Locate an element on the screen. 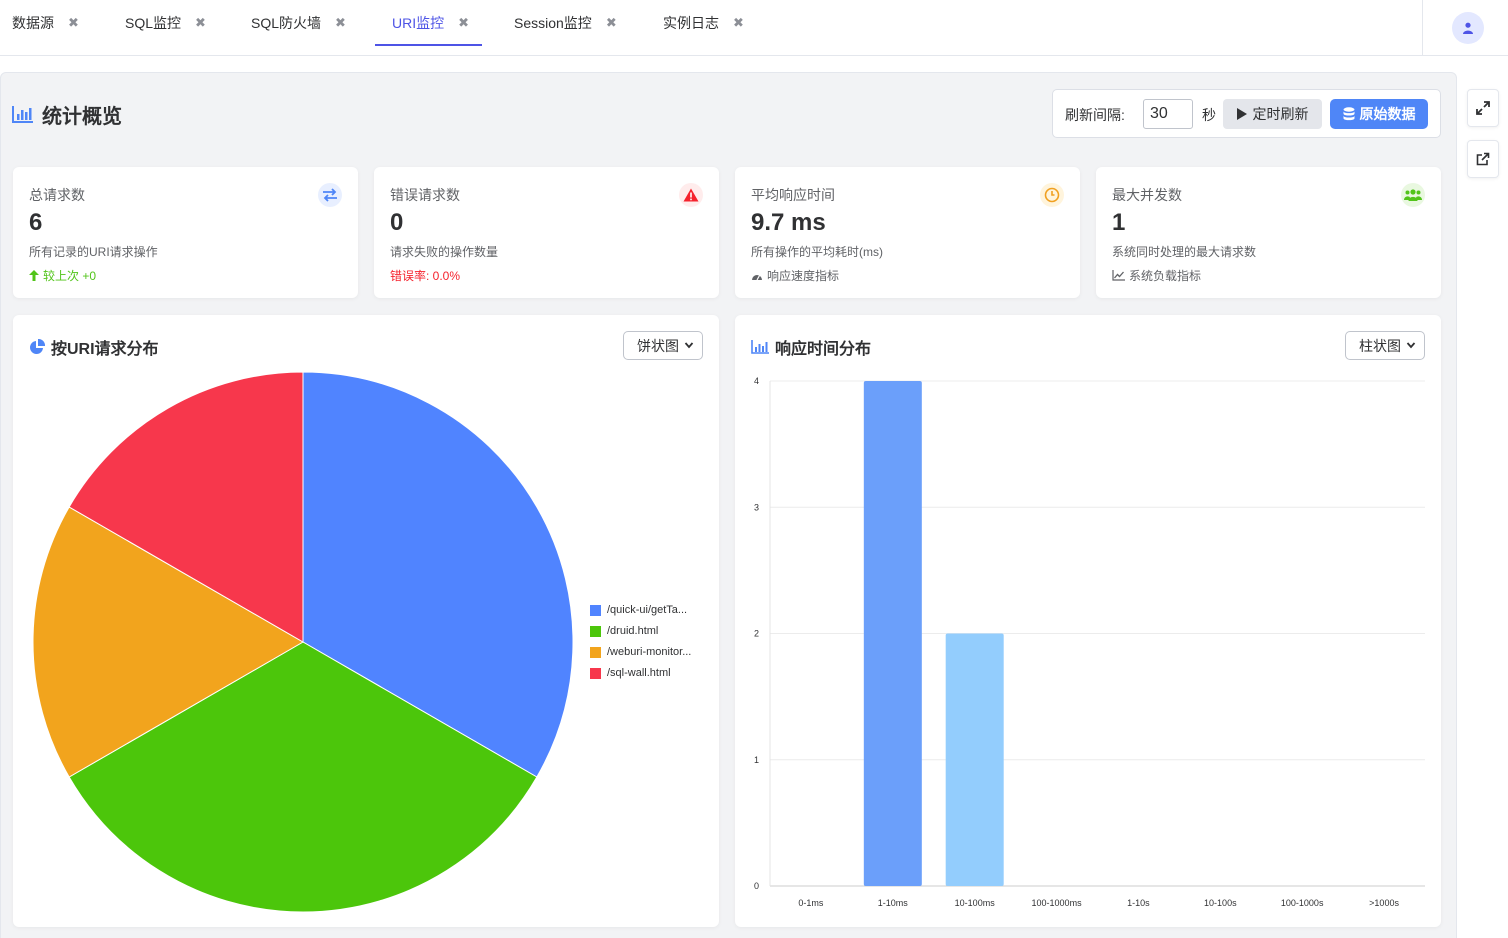 The width and height of the screenshot is (1508, 938). speedometer-icon is located at coordinates (757, 277).